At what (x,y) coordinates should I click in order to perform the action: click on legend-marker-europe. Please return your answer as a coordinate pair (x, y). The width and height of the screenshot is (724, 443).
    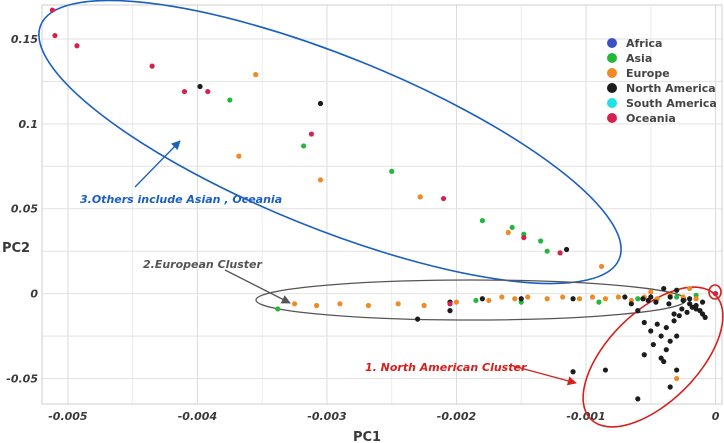
    Looking at the image, I should click on (612, 73).